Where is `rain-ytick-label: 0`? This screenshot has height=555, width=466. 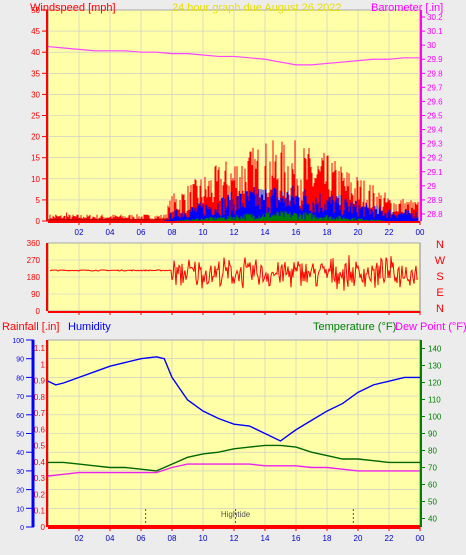 rain-ytick-label: 0 is located at coordinates (43, 527).